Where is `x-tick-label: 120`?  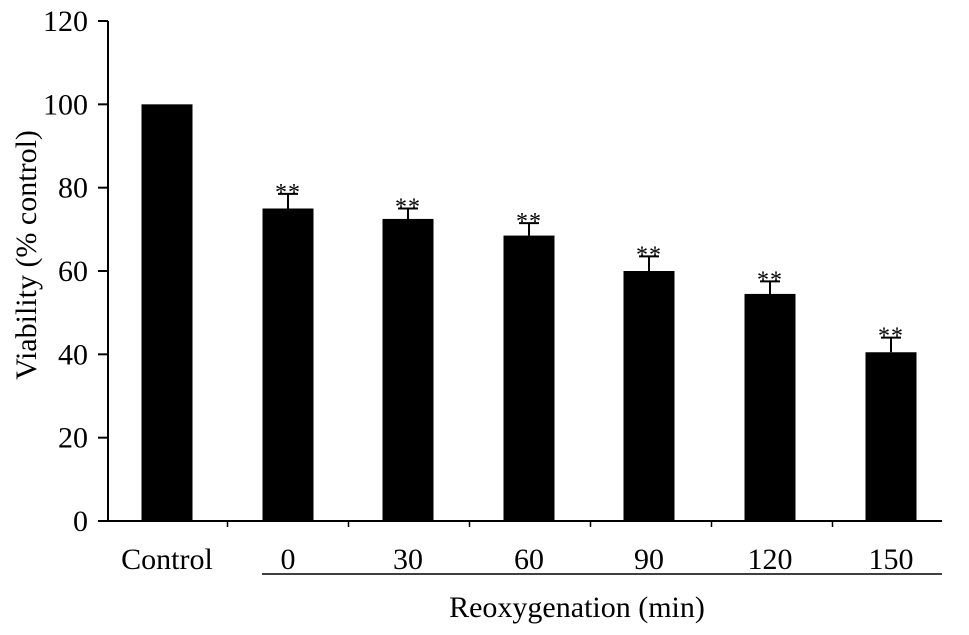 x-tick-label: 120 is located at coordinates (770, 559).